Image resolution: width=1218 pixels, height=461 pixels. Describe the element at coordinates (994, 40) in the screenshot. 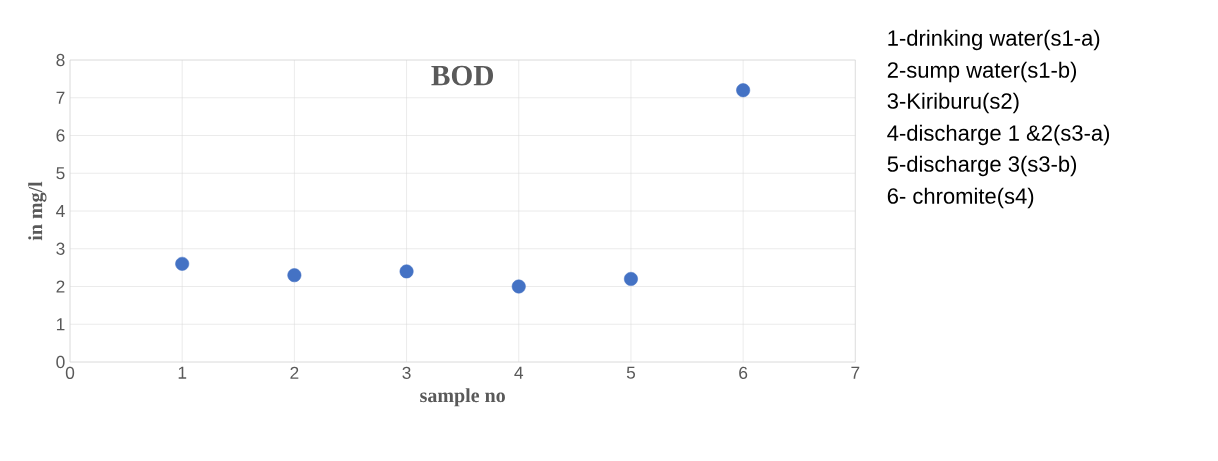

I see `text: 1-drinking water(s1-a)` at that location.